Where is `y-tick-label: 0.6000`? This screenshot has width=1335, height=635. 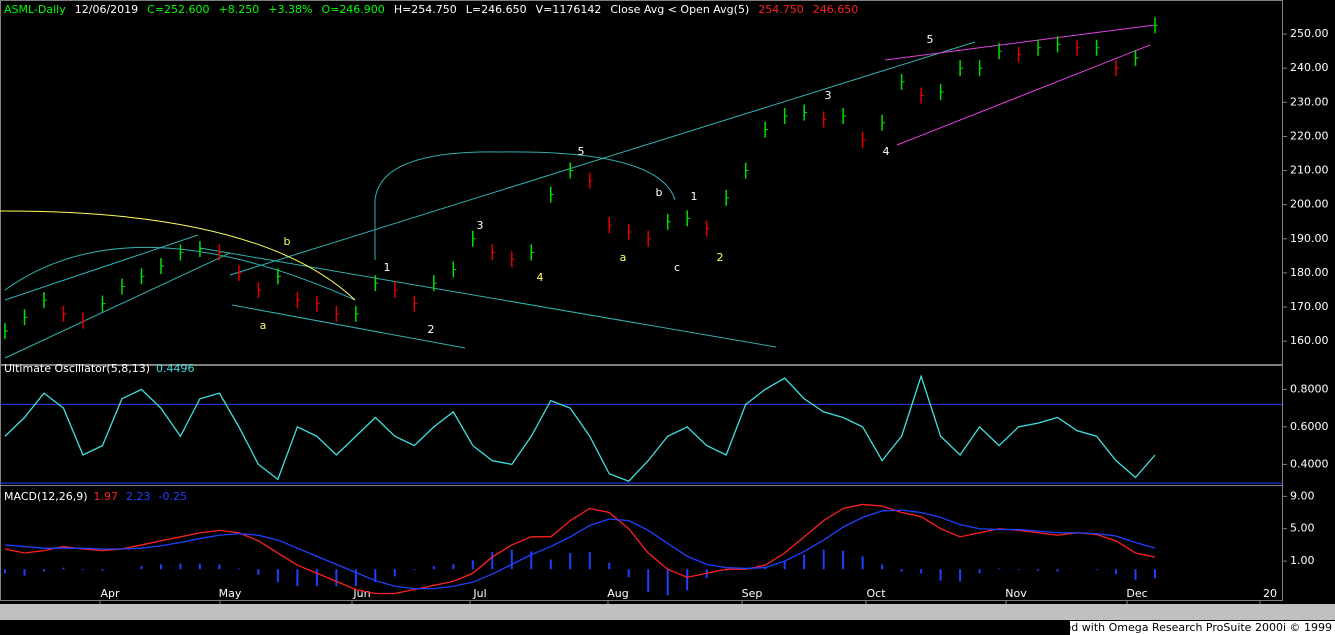 y-tick-label: 0.6000 is located at coordinates (1309, 426).